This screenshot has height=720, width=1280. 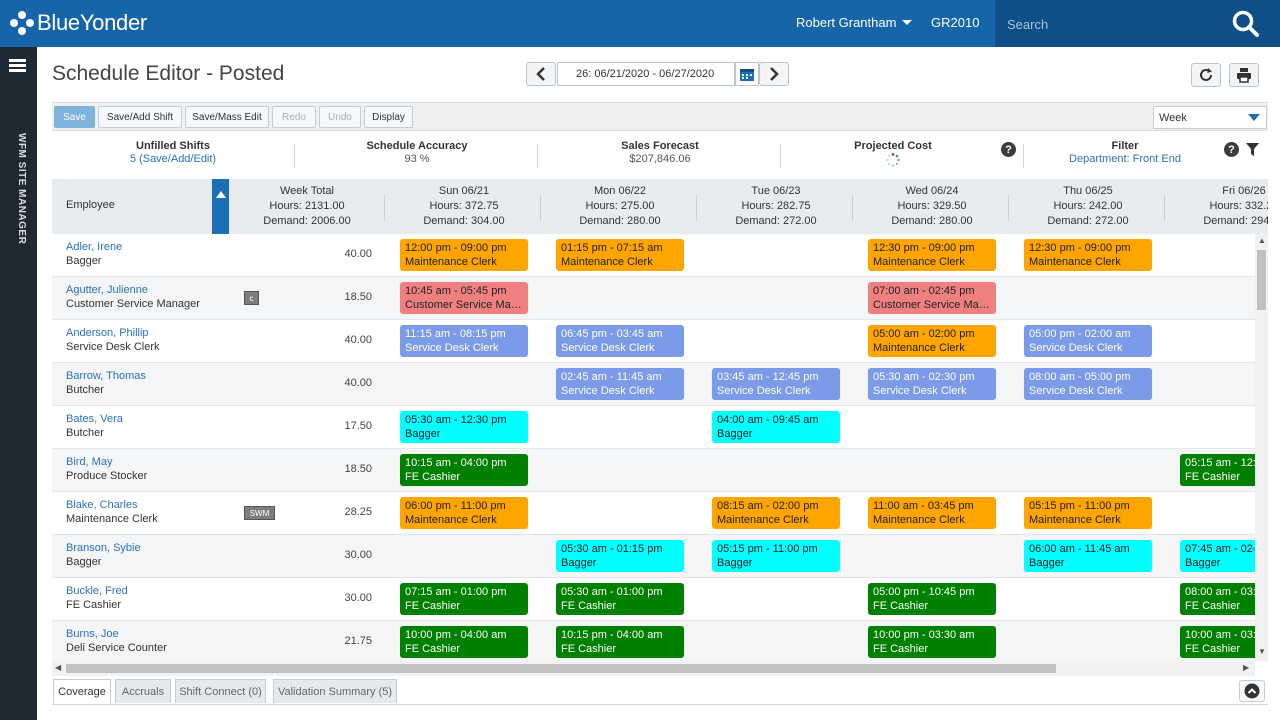 What do you see at coordinates (854, 22) in the screenshot?
I see `user-menu: Robert Grantham` at bounding box center [854, 22].